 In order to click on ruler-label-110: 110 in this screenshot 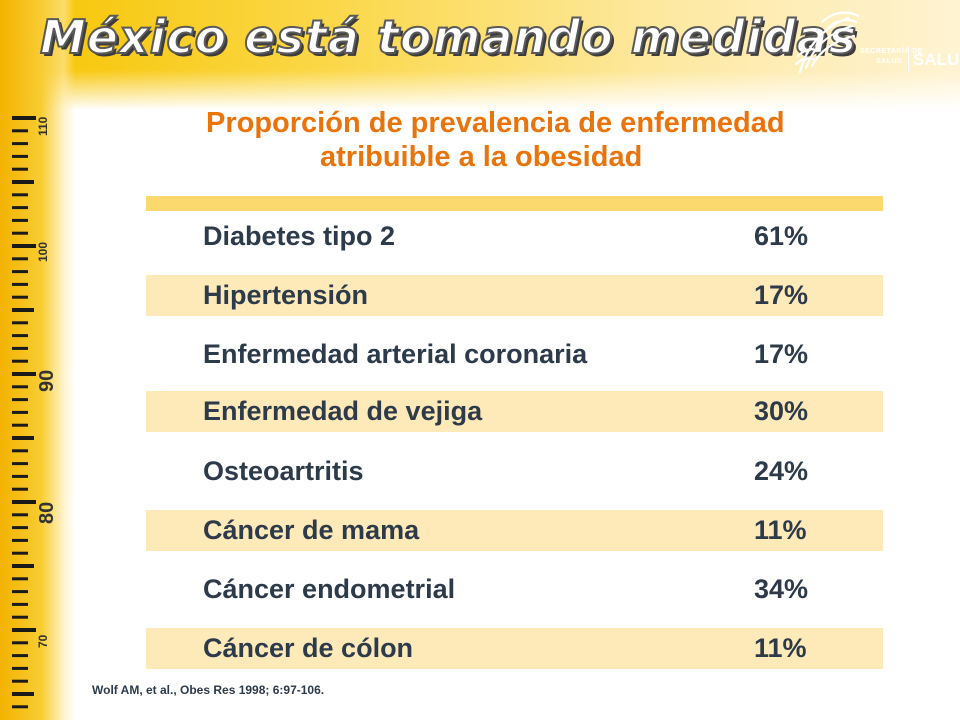, I will do `click(43, 126)`.